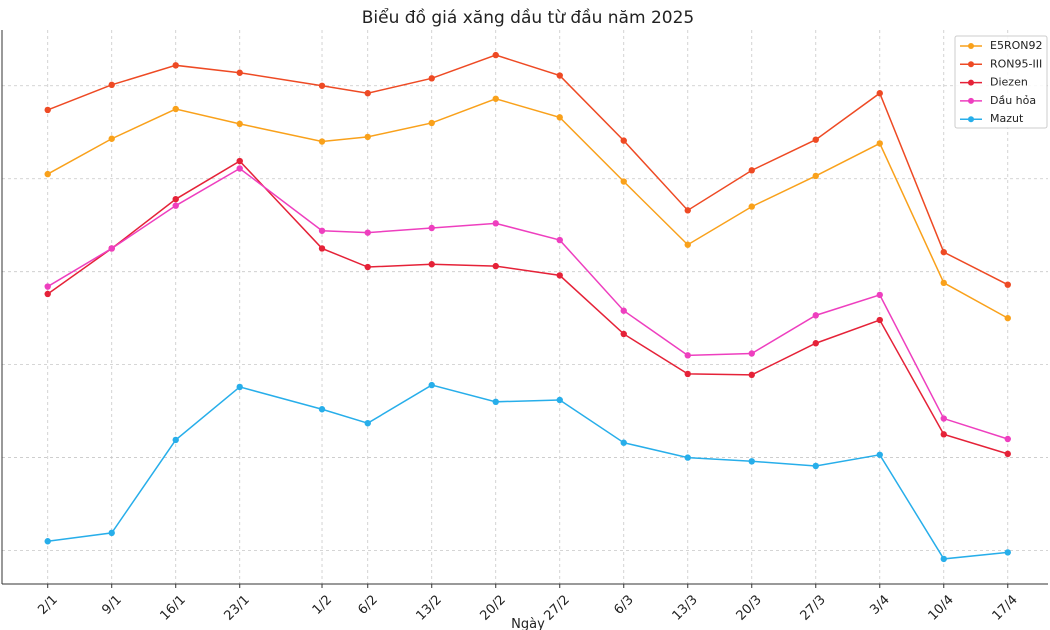  I want to click on x-tick-label: 27/3, so click(813, 607).